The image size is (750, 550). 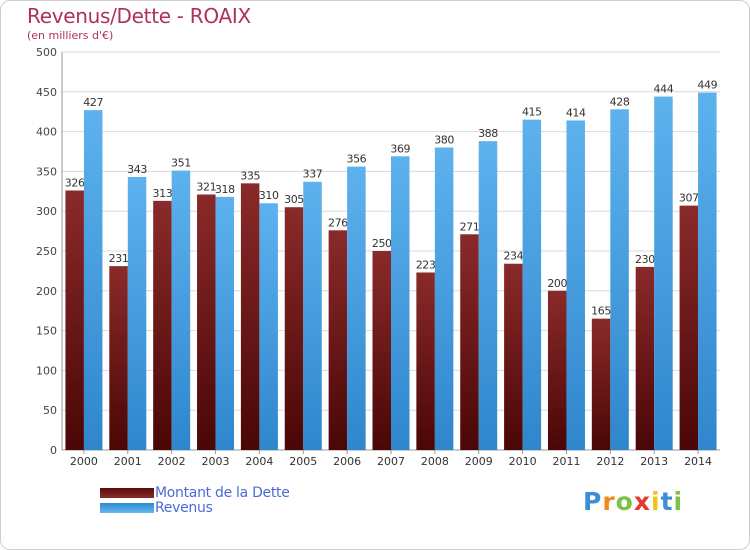 What do you see at coordinates (46, 291) in the screenshot?
I see `y-tick-label: 200` at bounding box center [46, 291].